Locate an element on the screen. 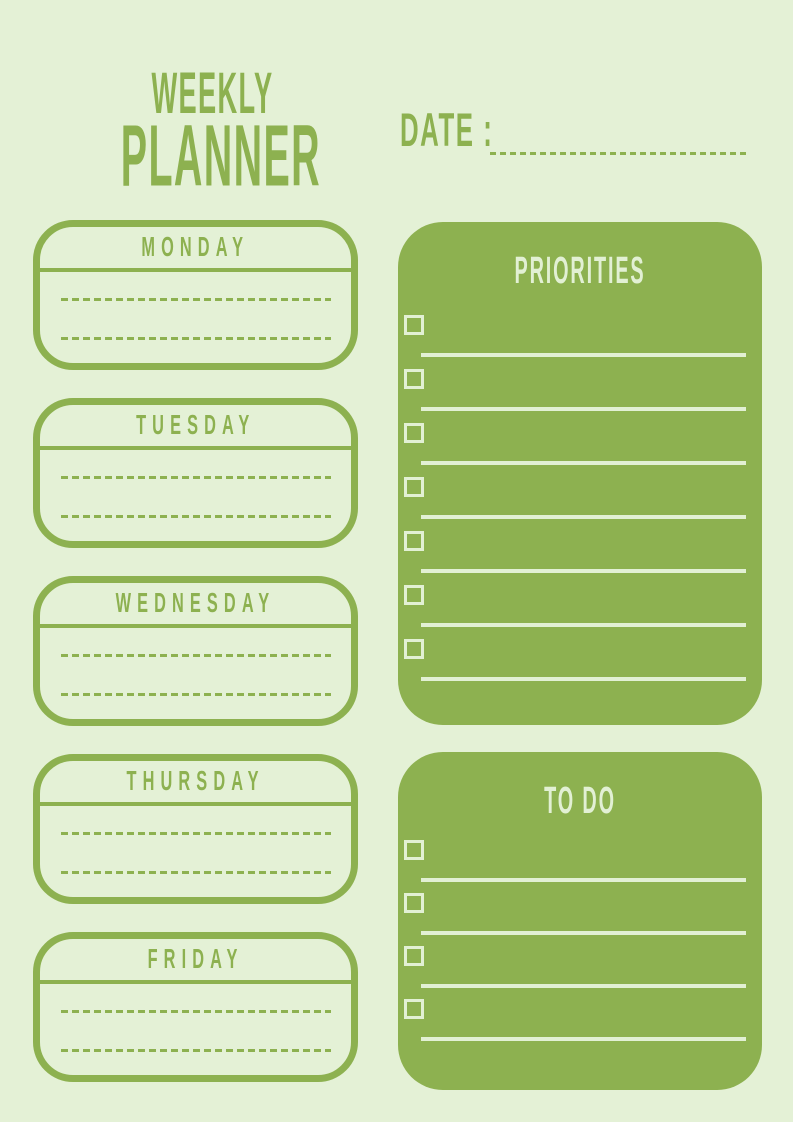 This screenshot has height=1122, width=793. day-name-label: FRIDAY is located at coordinates (195, 959).